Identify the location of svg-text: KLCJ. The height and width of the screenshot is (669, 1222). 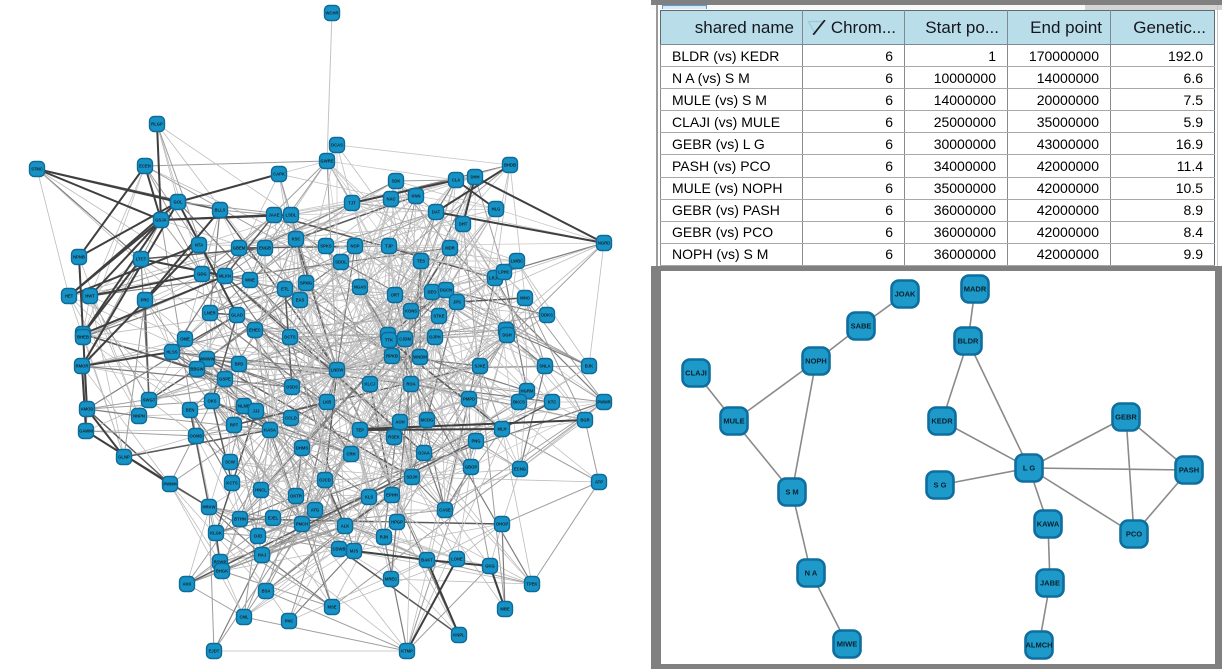
(371, 384).